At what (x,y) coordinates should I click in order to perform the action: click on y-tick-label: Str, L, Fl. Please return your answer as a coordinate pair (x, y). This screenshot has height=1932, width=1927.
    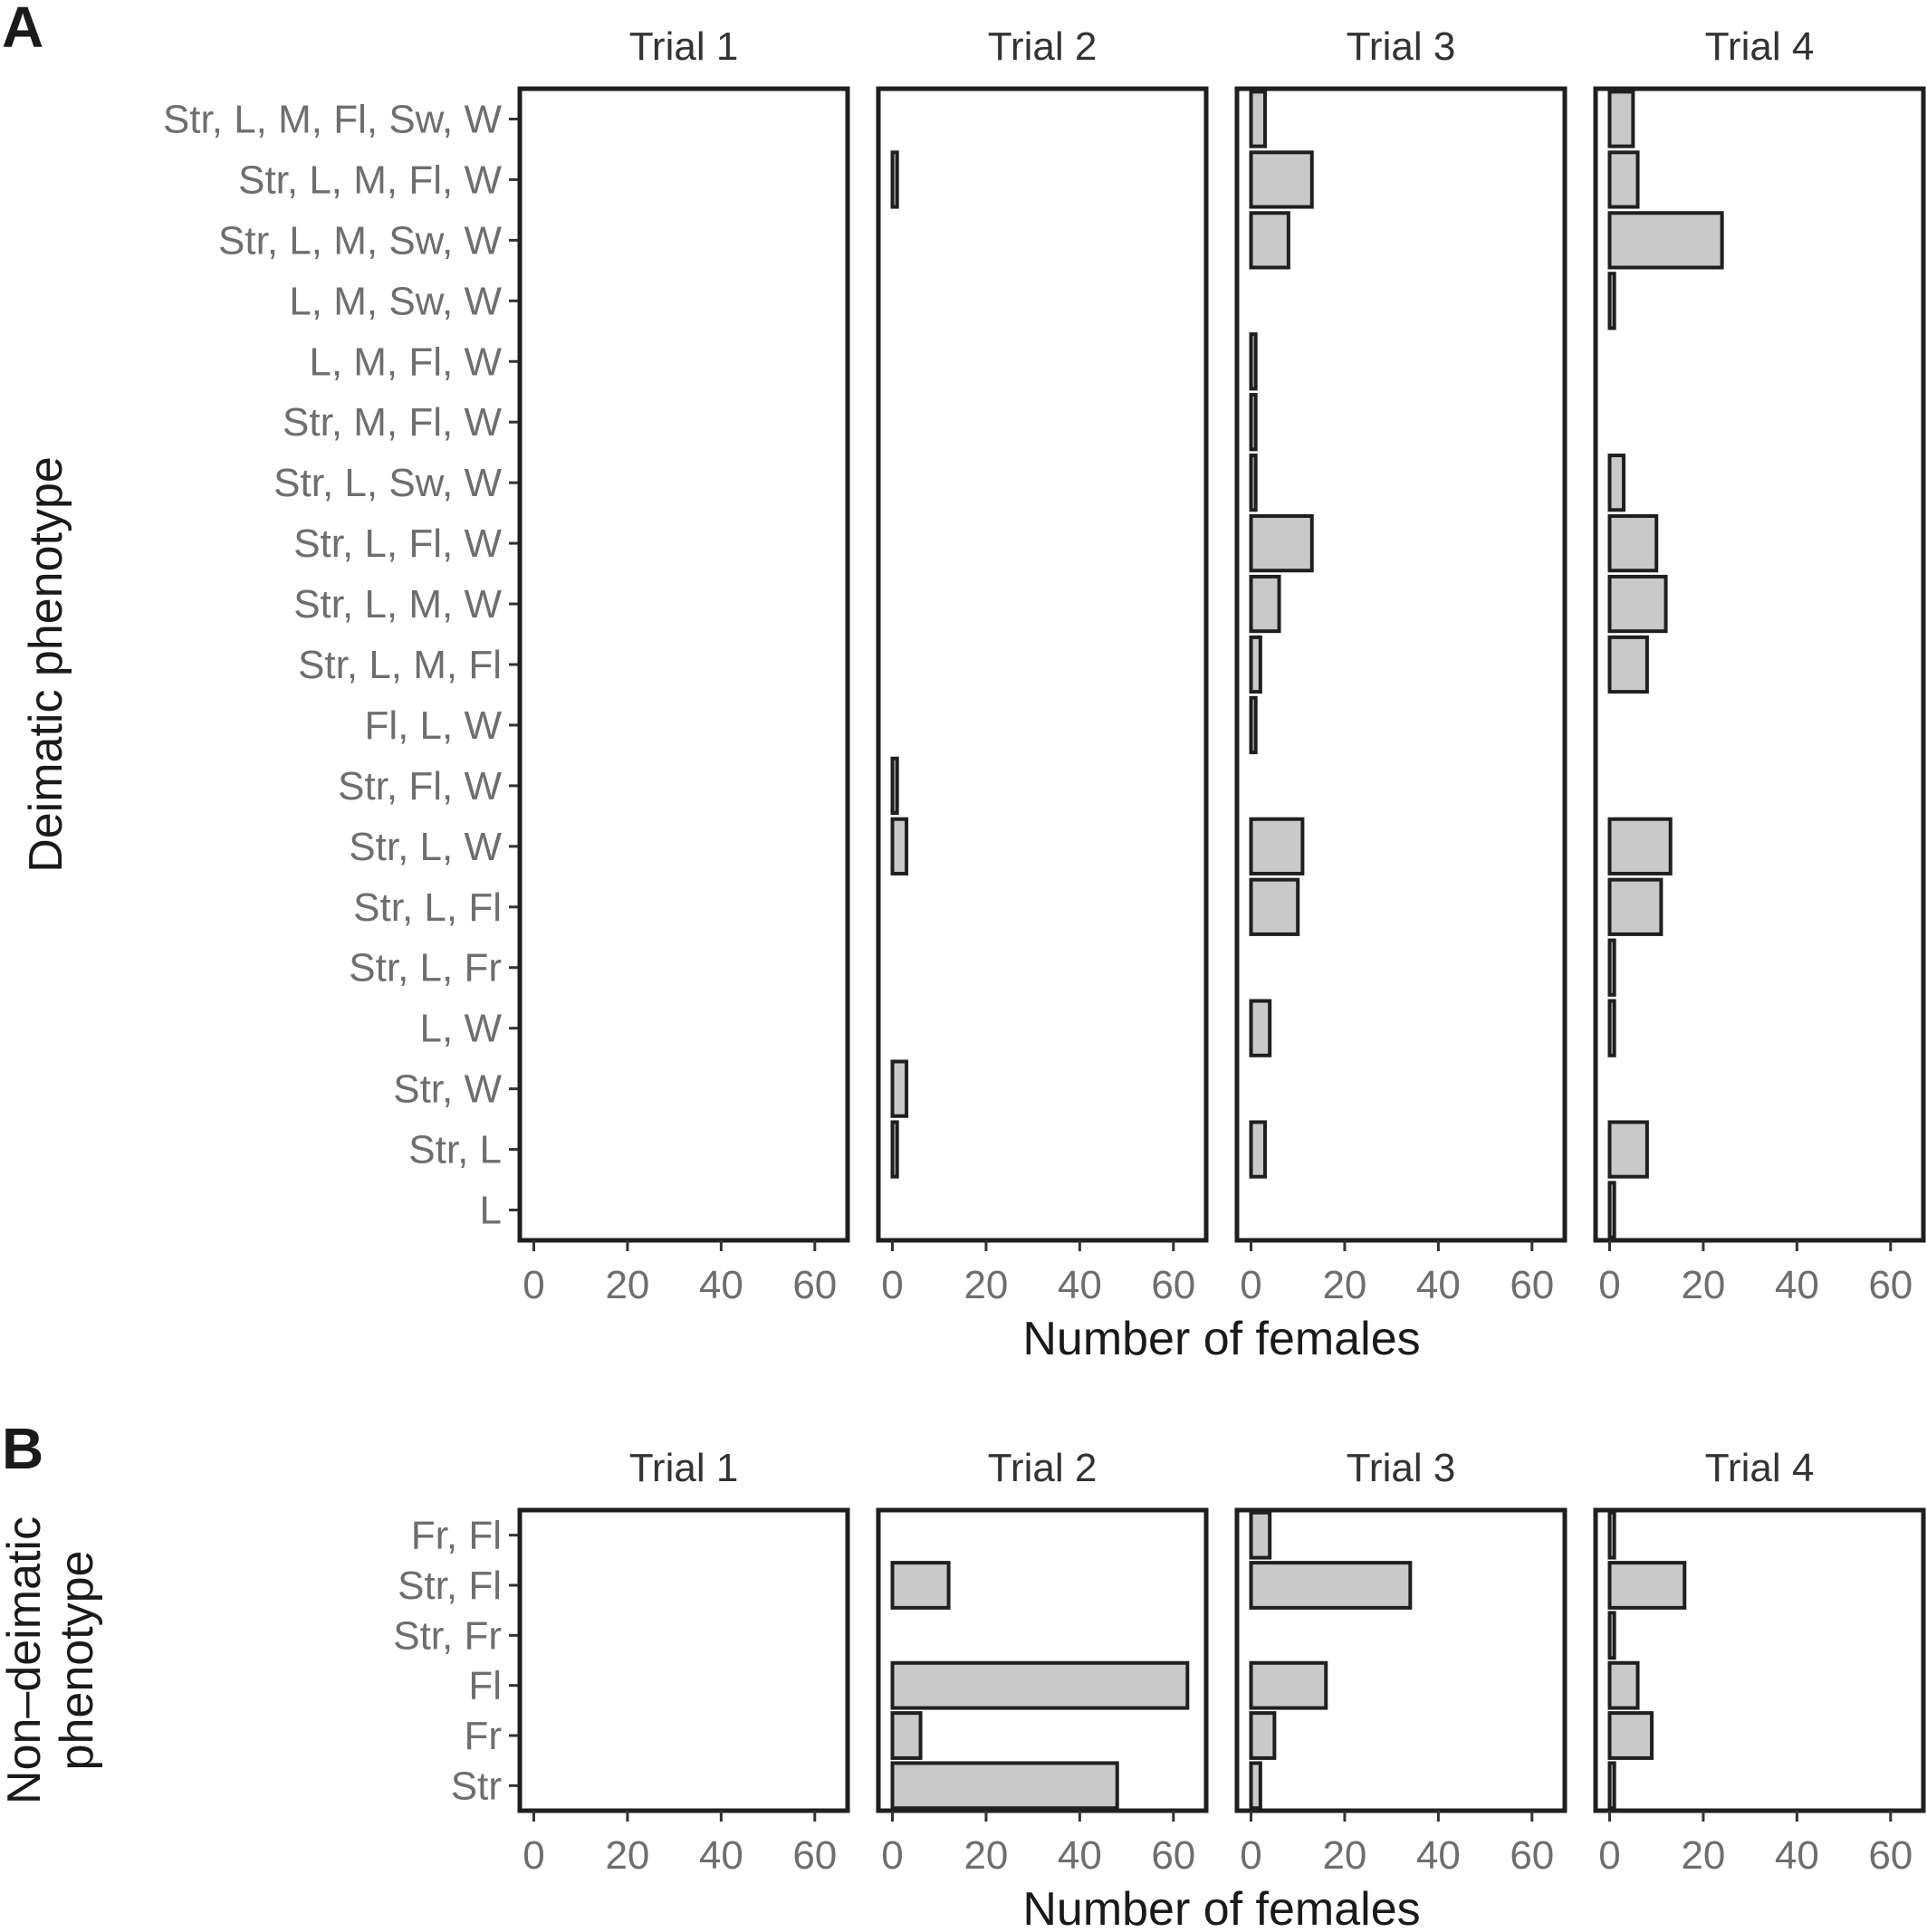
    Looking at the image, I should click on (427, 907).